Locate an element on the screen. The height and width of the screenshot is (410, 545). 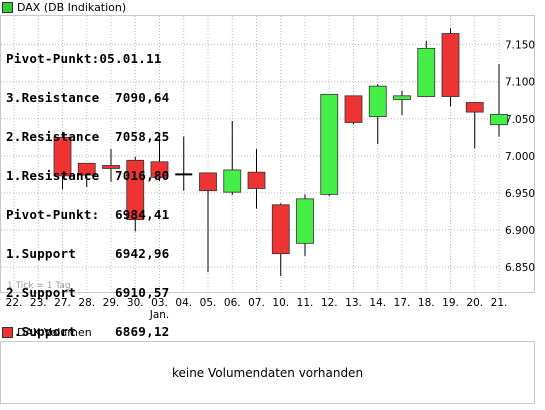
price-legend: DAX (DB Indikation) is located at coordinates (64, 7).